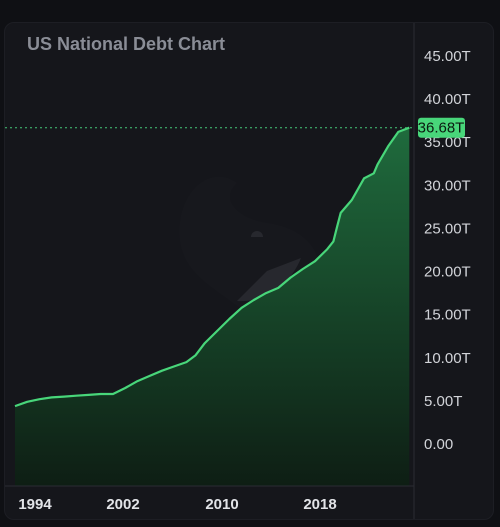  Describe the element at coordinates (447, 56) in the screenshot. I see `y-tick-label: 45.00T` at that location.